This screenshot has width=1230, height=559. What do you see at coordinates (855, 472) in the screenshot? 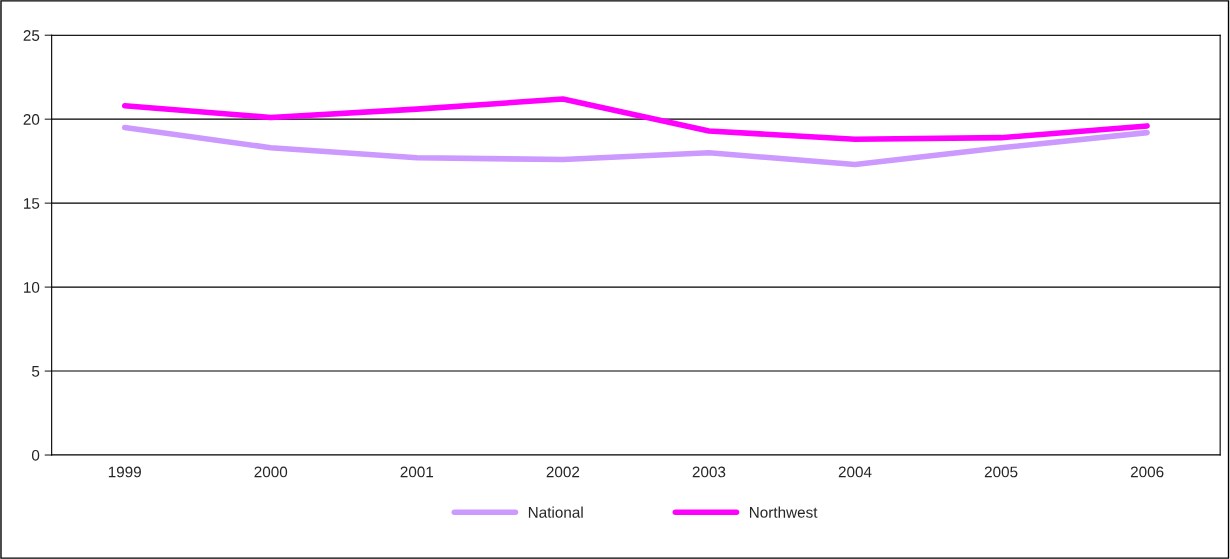
I see `x-tick-label: 2004` at bounding box center [855, 472].